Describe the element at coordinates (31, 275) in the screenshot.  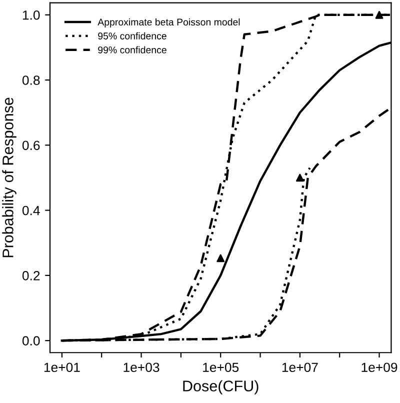
I see `y-tick-label: 0.2` at that location.